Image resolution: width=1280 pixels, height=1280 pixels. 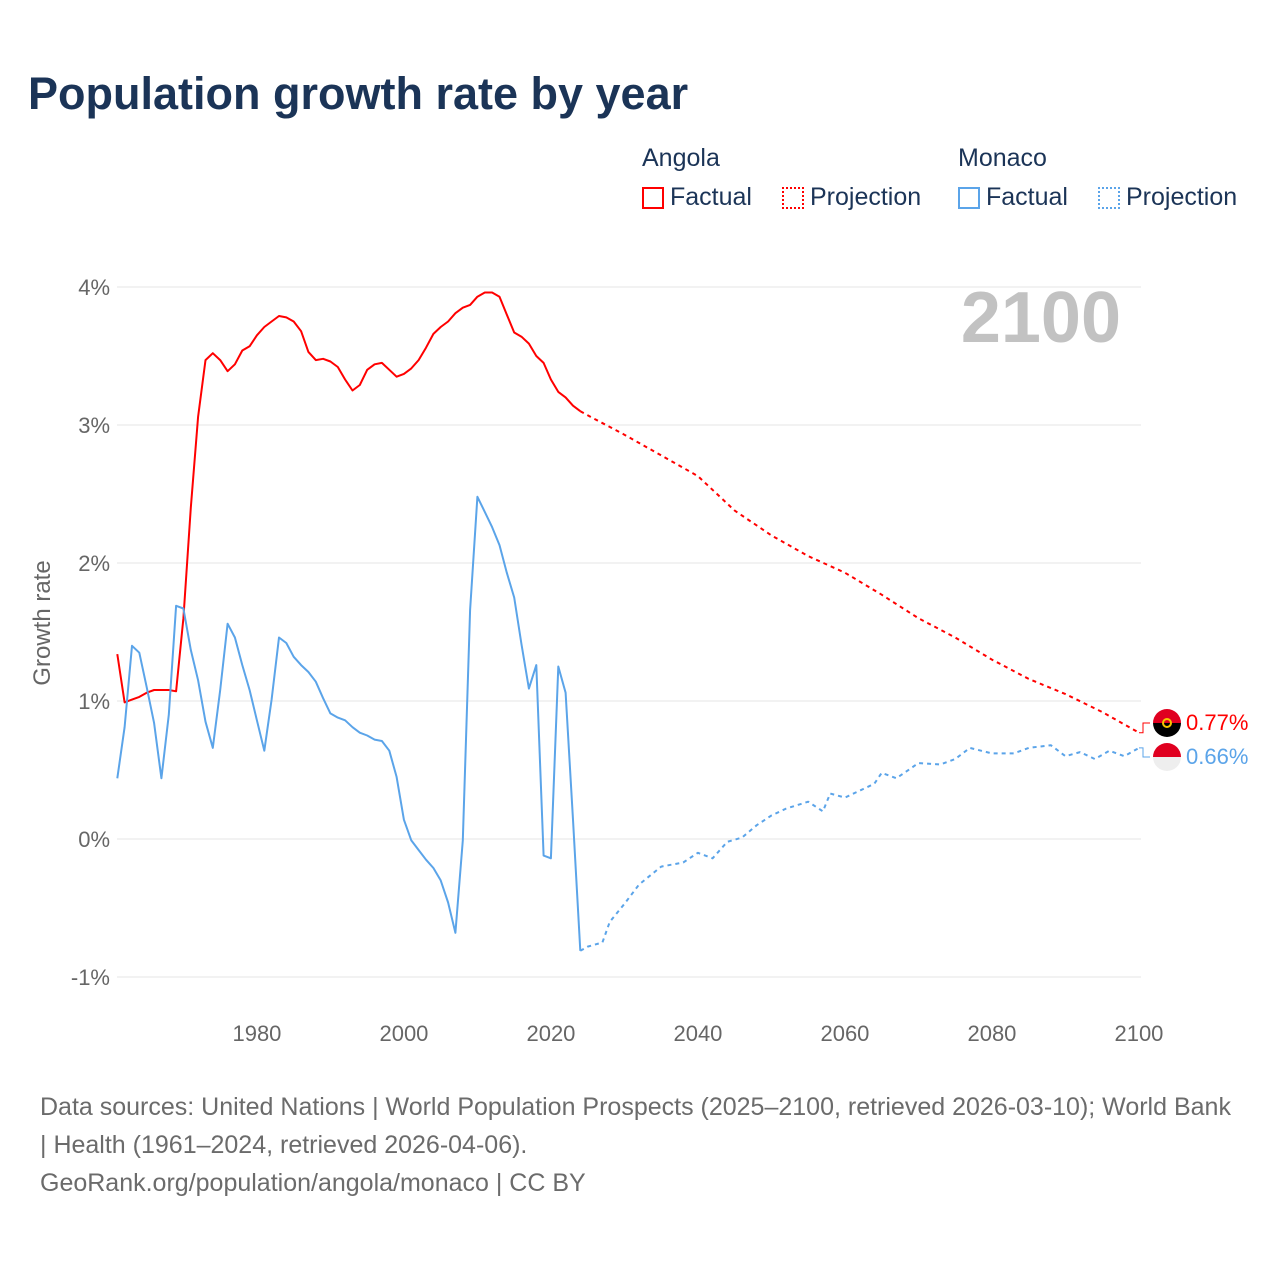 I want to click on angola-flag-icon, so click(x=1167, y=723).